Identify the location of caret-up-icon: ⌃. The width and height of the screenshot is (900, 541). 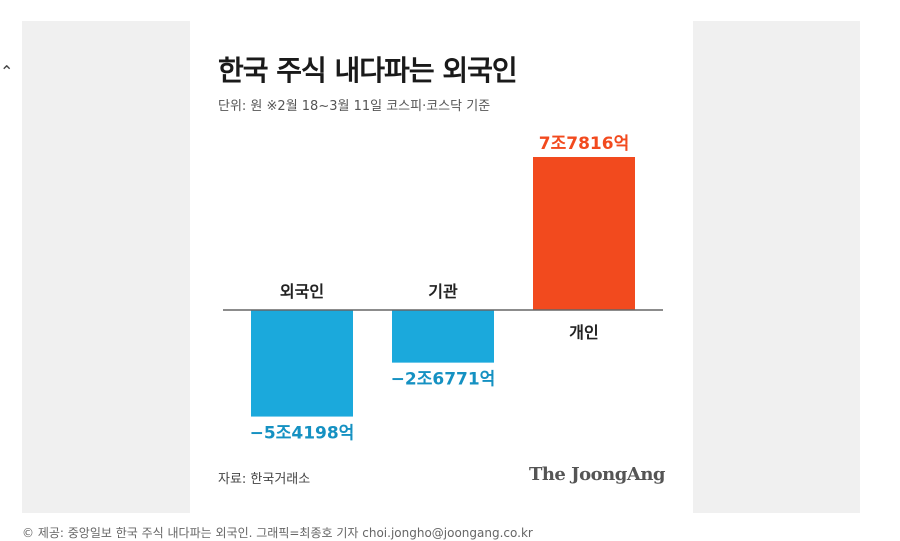
(7, 71).